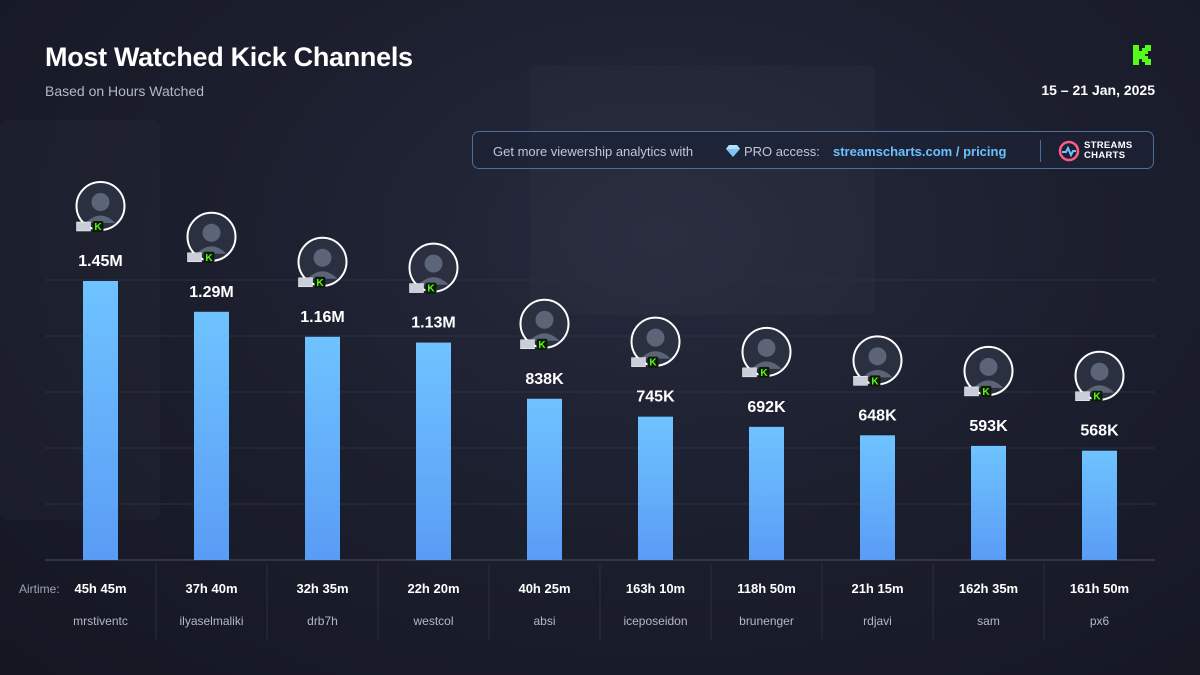  Describe the element at coordinates (100, 261) in the screenshot. I see `data-label: 1.45M` at that location.